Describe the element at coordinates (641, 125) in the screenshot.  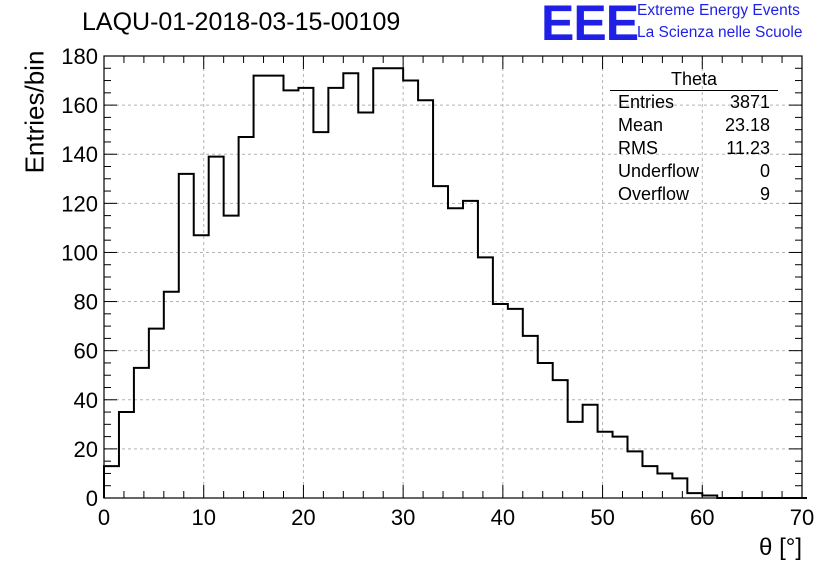
I see `stat-label: Mean` at that location.